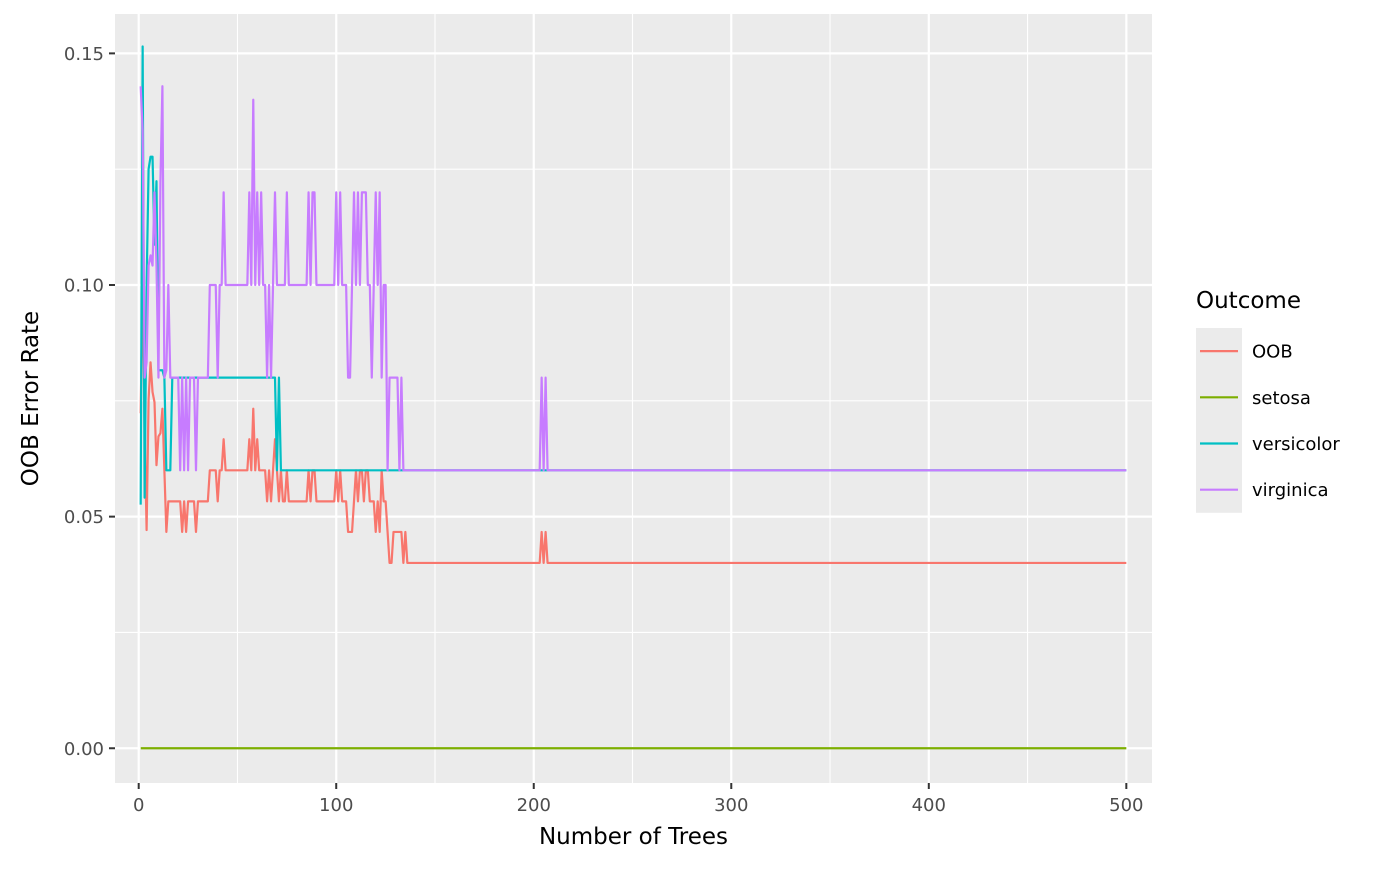 This screenshot has height=871, width=1400. What do you see at coordinates (84, 286) in the screenshot?
I see `y-tick-label: 0.10` at bounding box center [84, 286].